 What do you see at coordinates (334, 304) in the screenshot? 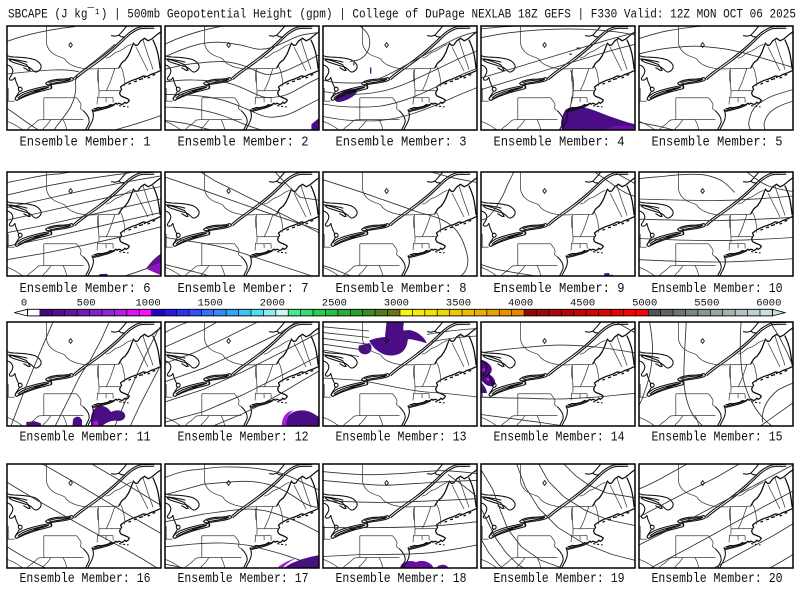
I see `svg-text: 2500` at bounding box center [334, 304].